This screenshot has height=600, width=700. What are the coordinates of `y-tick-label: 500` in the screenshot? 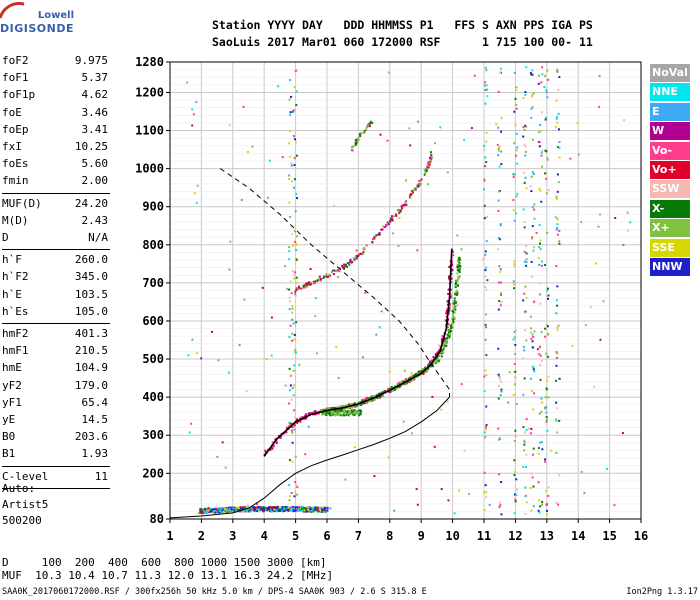 It's located at (153, 359).